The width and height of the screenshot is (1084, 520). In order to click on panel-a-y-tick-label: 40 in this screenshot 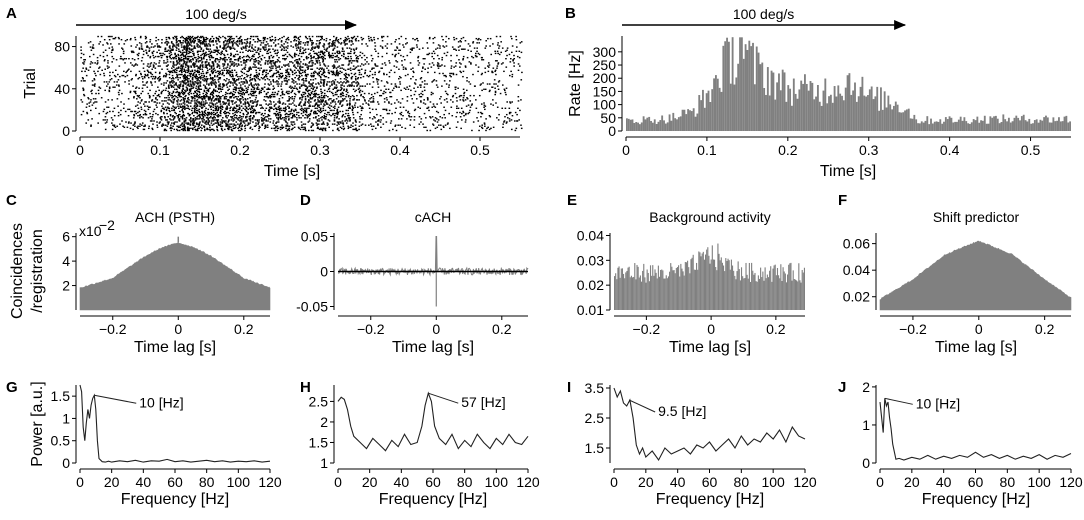, I will do `click(62, 89)`.